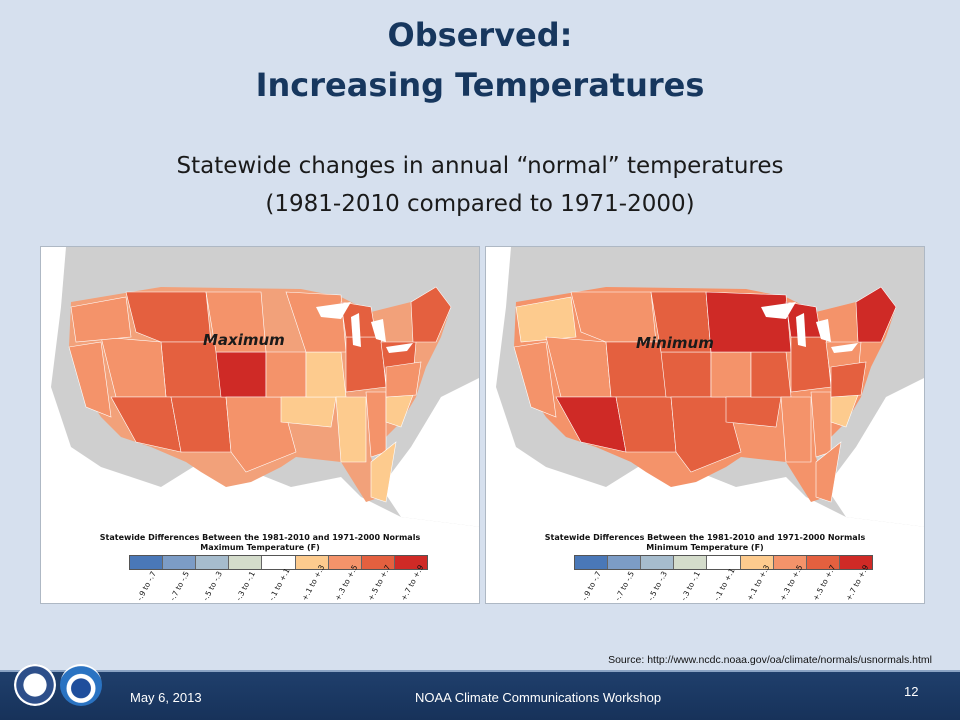 The image size is (960, 720). I want to click on commerce-seal-icon, so click(35, 685).